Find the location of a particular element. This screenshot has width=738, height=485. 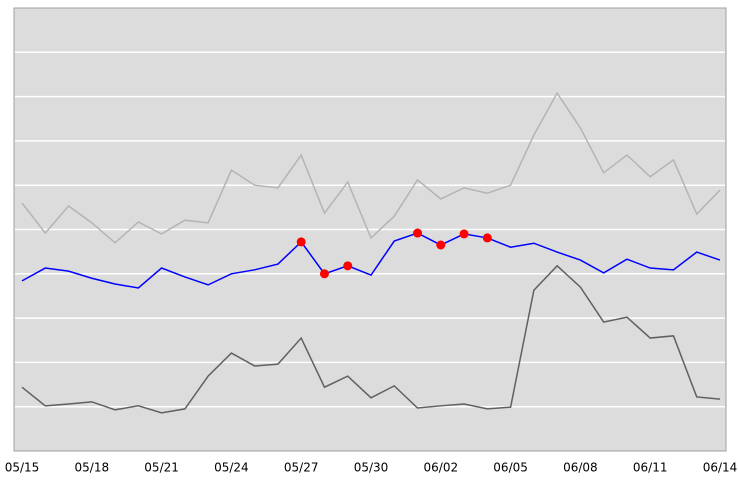

x-tick-label: 05/24 is located at coordinates (231, 468).